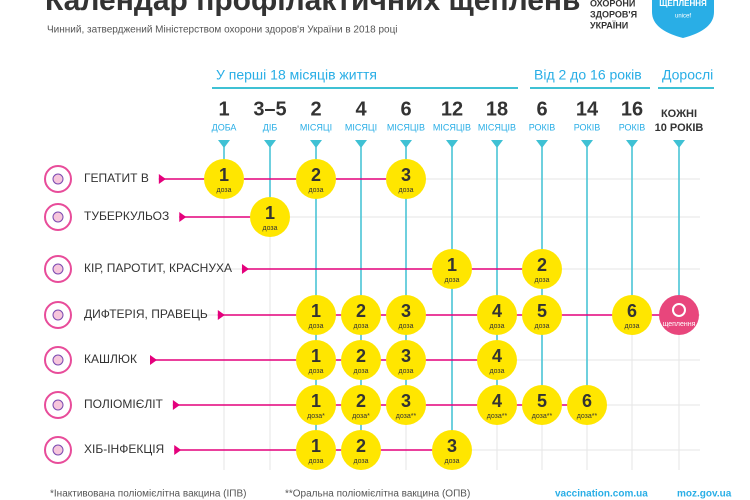 The height and width of the screenshot is (500, 750). Describe the element at coordinates (269, 109) in the screenshot. I see `age-number: 3–5` at that location.